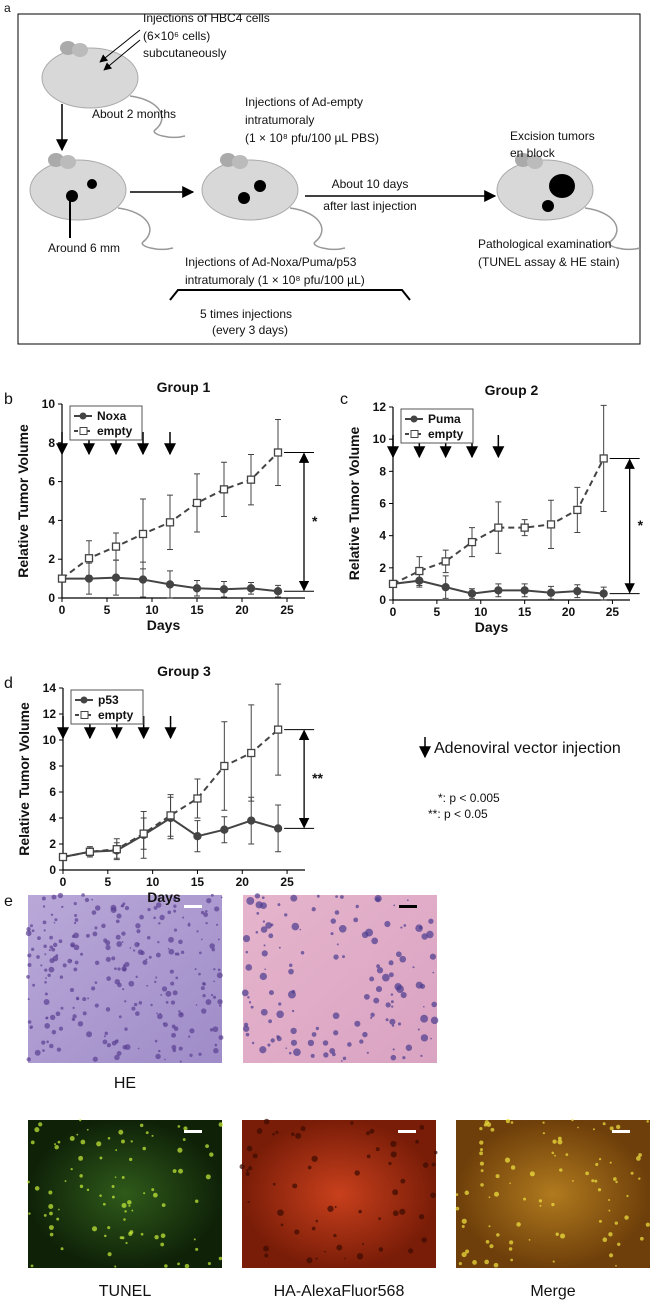 This screenshot has height=1304, width=660. What do you see at coordinates (469, 798) in the screenshot?
I see `key-text: *: p < 0.005` at bounding box center [469, 798].